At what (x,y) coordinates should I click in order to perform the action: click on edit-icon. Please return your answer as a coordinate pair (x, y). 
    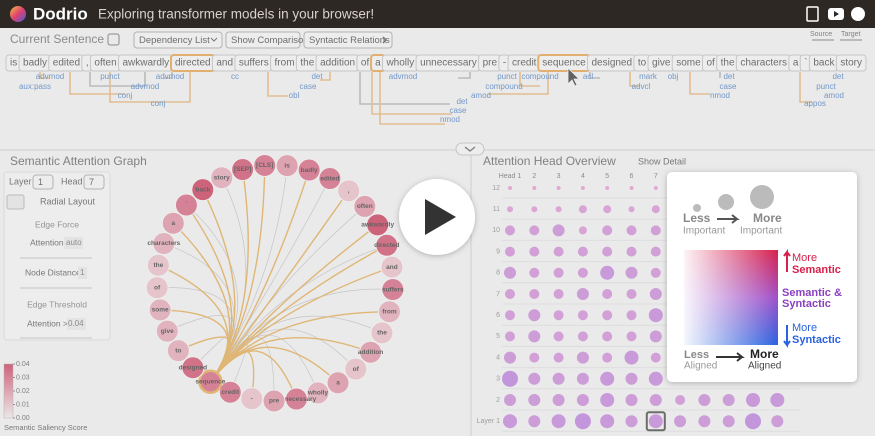
    Looking at the image, I should click on (113, 39).